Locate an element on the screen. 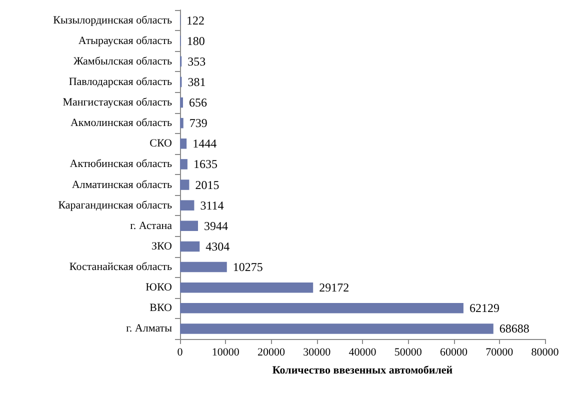 This screenshot has width=580, height=401. x-axis-title: Количество ввезенных автомобилей is located at coordinates (363, 370).